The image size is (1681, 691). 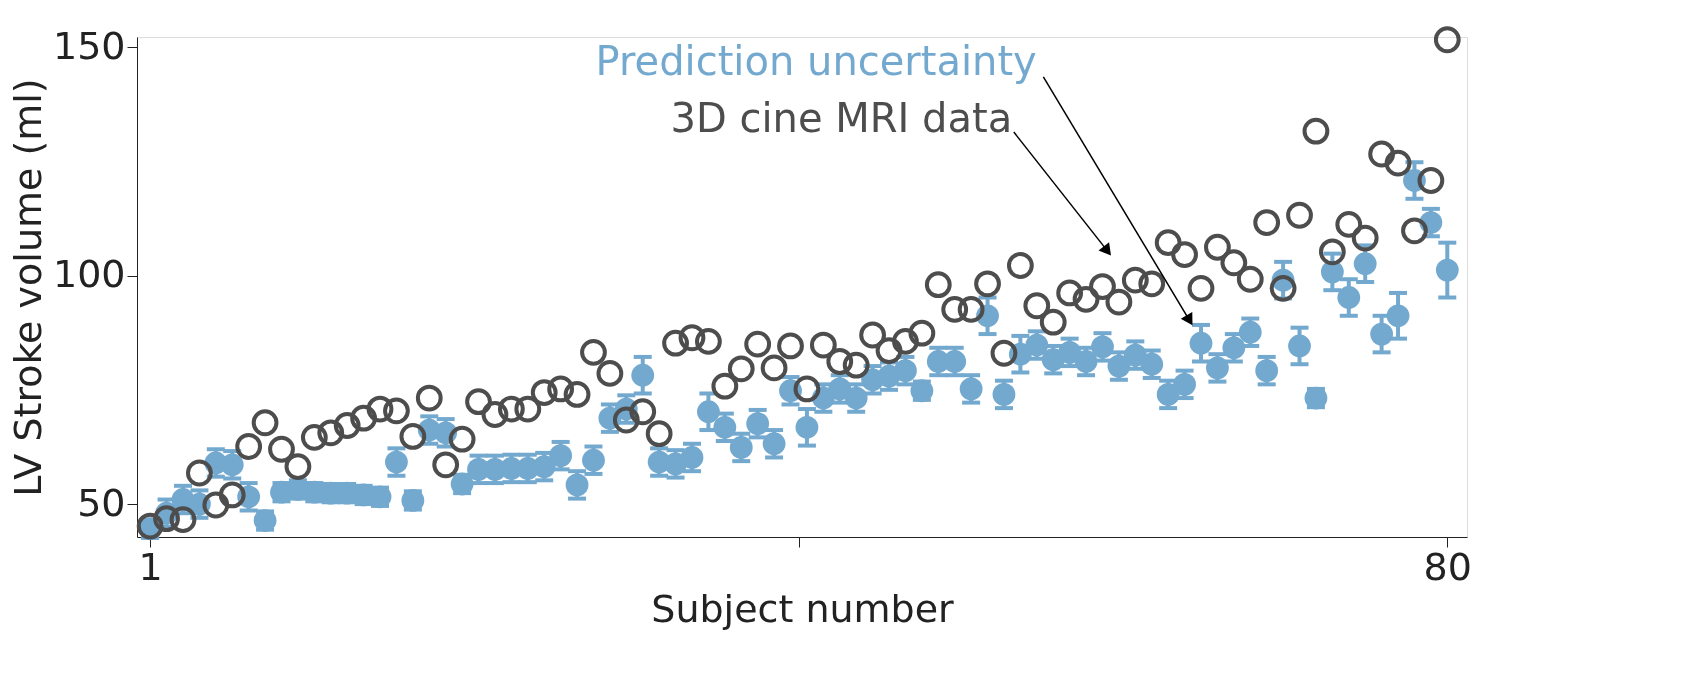 What do you see at coordinates (89, 274) in the screenshot?
I see `y-tick-label: 100` at bounding box center [89, 274].